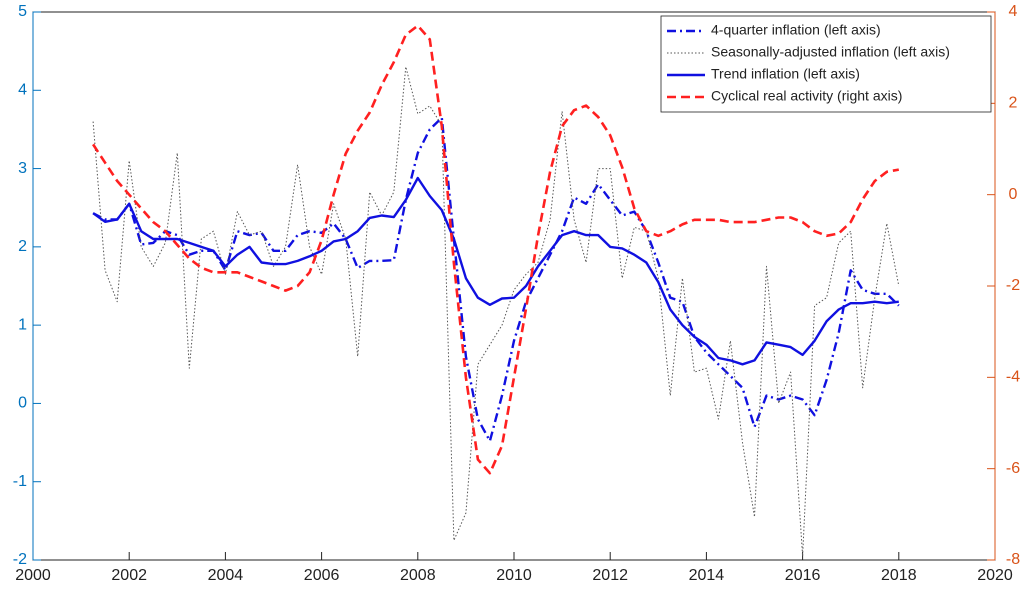 The height and width of the screenshot is (595, 1028). Describe the element at coordinates (806, 96) in the screenshot. I see `legend-label: Cyclical real activity (right axis)` at that location.